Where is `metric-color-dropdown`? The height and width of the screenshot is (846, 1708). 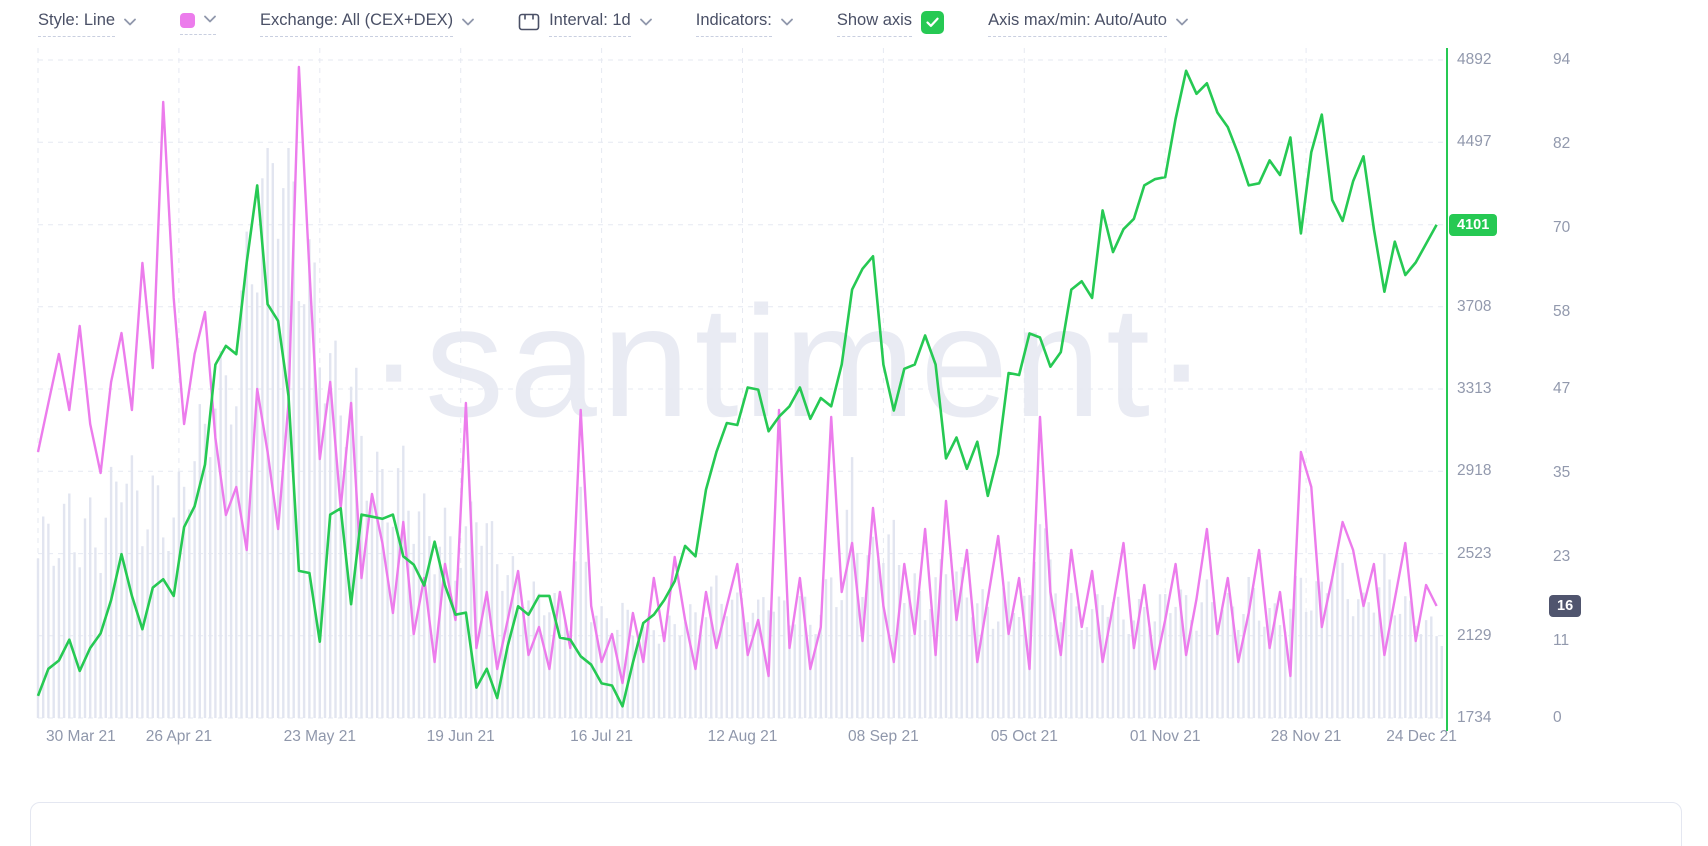
metric-color-dropdown is located at coordinates (198, 24).